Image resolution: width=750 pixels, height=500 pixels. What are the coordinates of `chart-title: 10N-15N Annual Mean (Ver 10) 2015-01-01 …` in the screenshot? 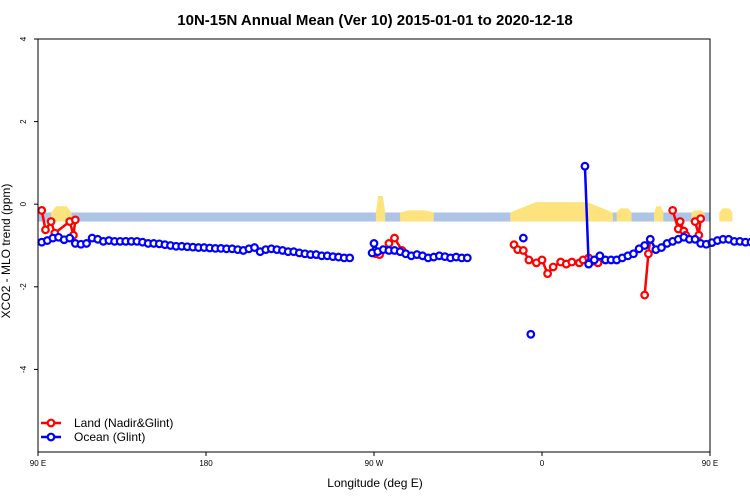 It's located at (374, 20).